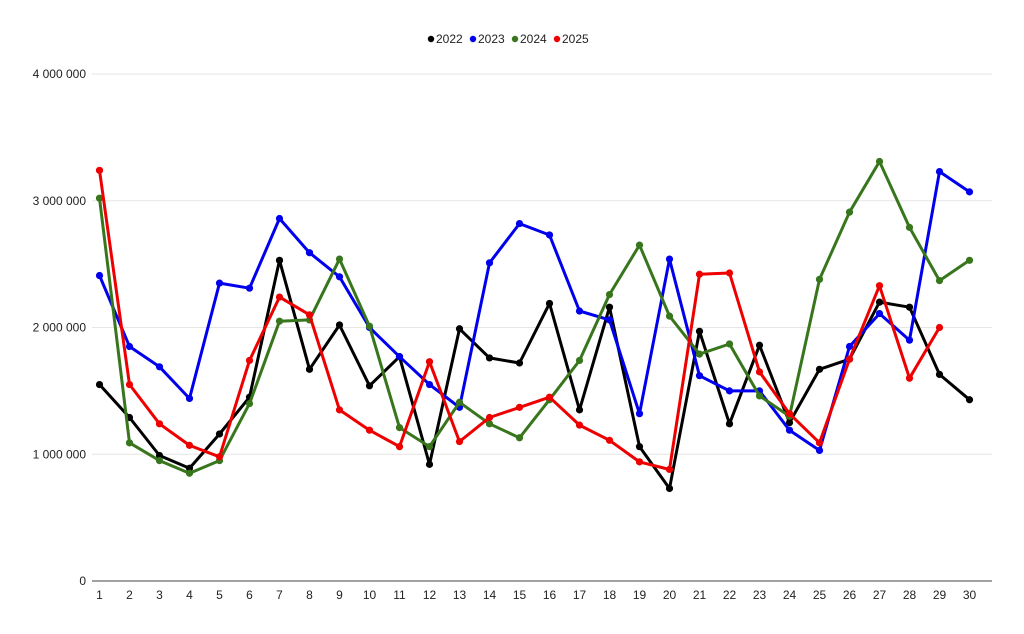  I want to click on y-tick-label: 3 000 000, so click(60, 201).